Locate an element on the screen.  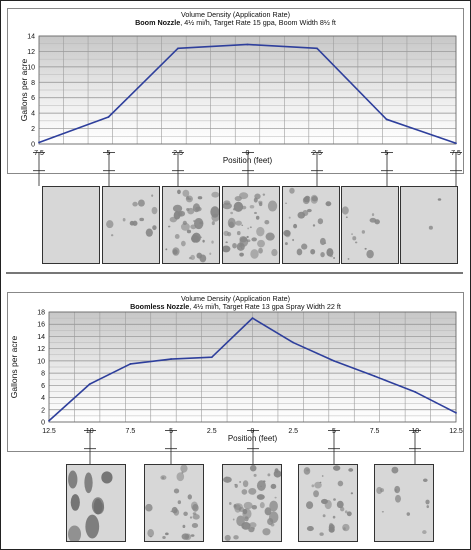
boomless-sample-card is located at coordinates (96, 503).